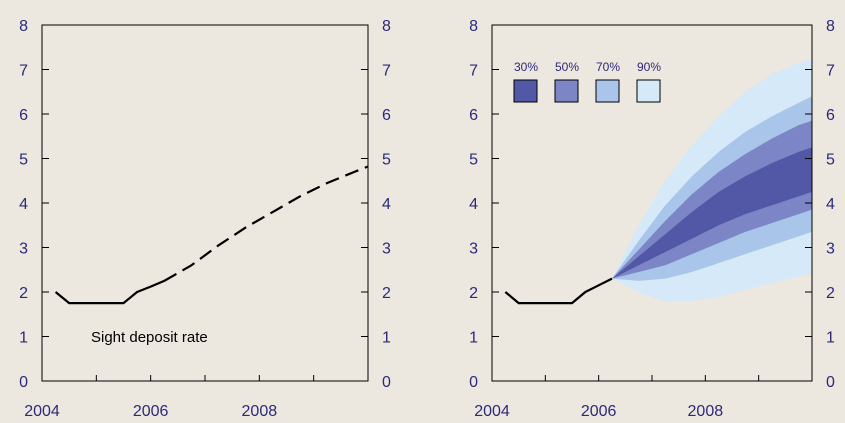 The height and width of the screenshot is (423, 845). Describe the element at coordinates (649, 67) in the screenshot. I see `legend-label-90: 90%` at that location.